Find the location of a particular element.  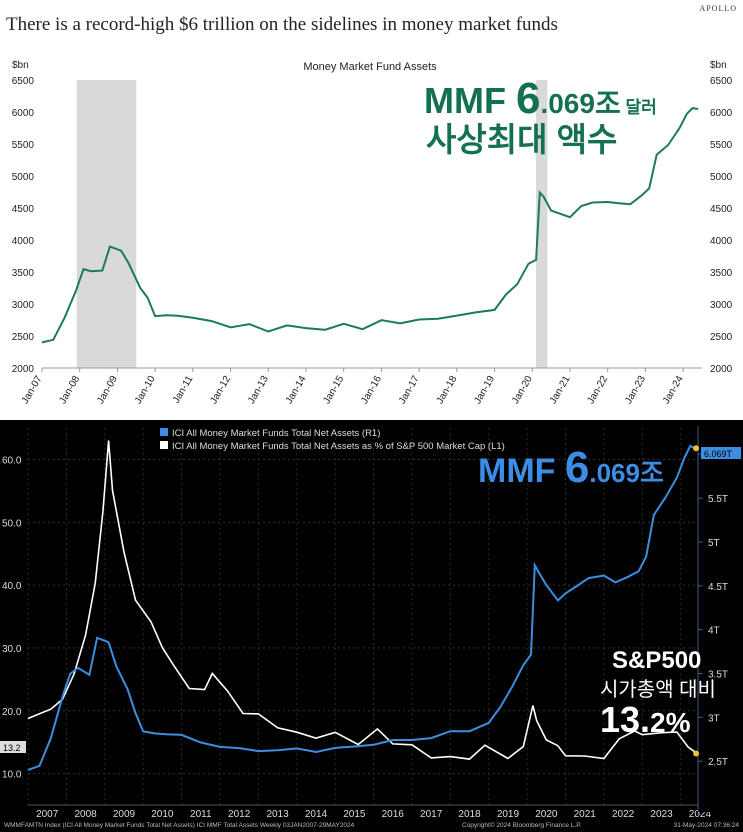

bottom-x-tick-label: 2019 is located at coordinates (508, 814).